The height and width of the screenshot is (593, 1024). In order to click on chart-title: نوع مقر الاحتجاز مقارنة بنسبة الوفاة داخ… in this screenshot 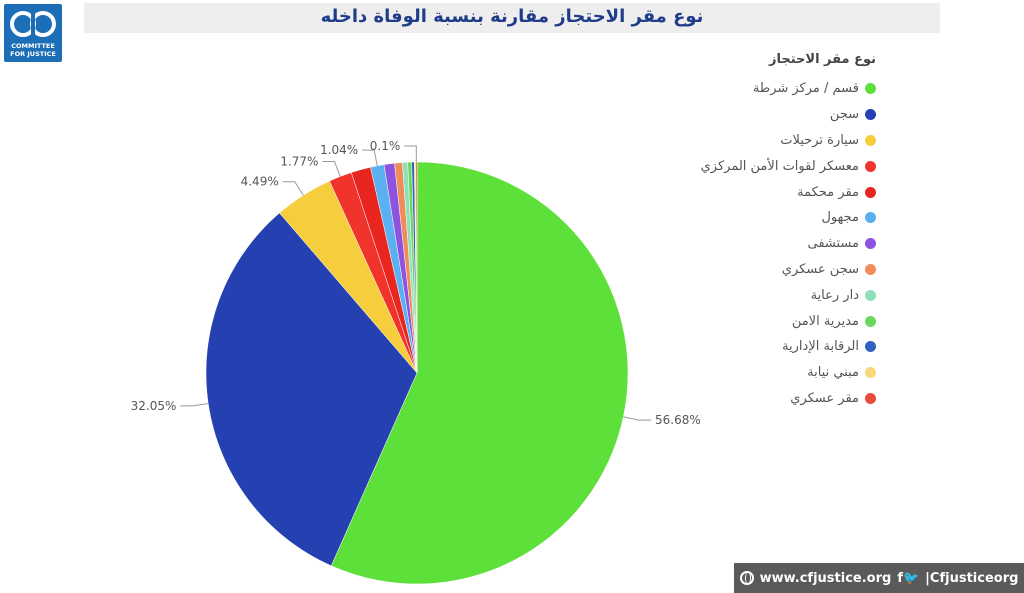, I will do `click(512, 16)`.